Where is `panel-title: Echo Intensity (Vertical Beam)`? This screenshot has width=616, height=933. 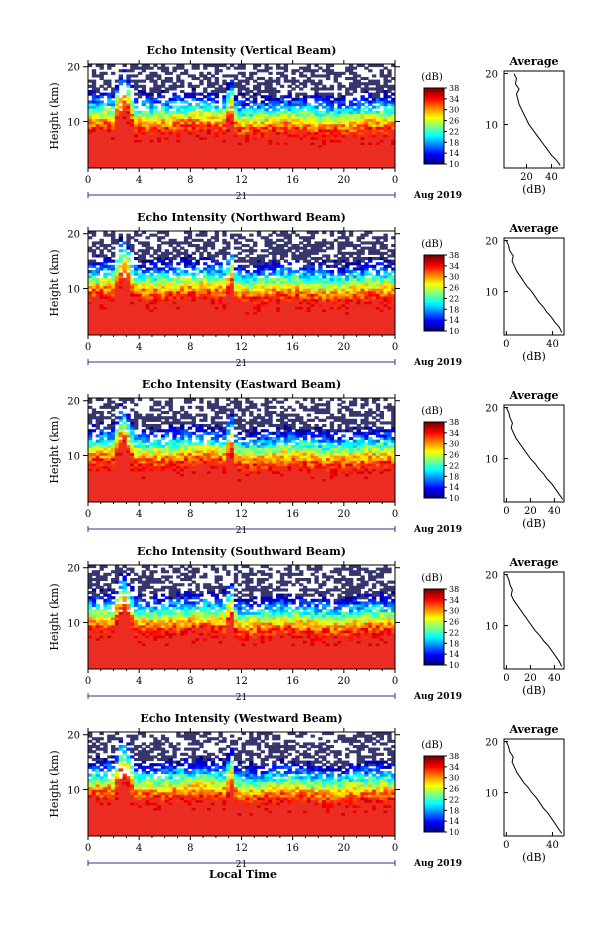 panel-title: Echo Intensity (Vertical Beam) is located at coordinates (241, 50).